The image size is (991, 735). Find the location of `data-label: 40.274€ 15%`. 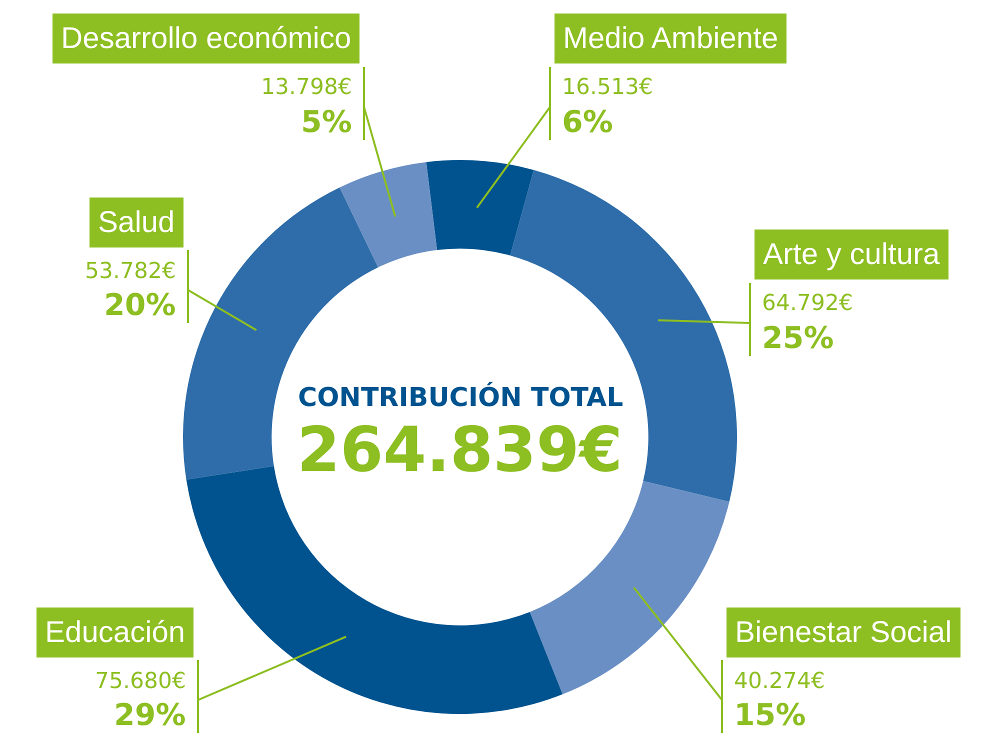

data-label: 40.274€ 15% is located at coordinates (779, 701).